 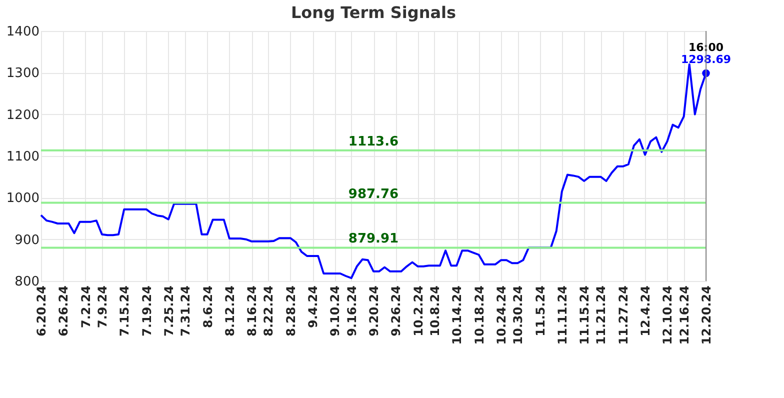 What do you see at coordinates (147, 311) in the screenshot?
I see `x-tick-label: 7.19.24` at bounding box center [147, 311].